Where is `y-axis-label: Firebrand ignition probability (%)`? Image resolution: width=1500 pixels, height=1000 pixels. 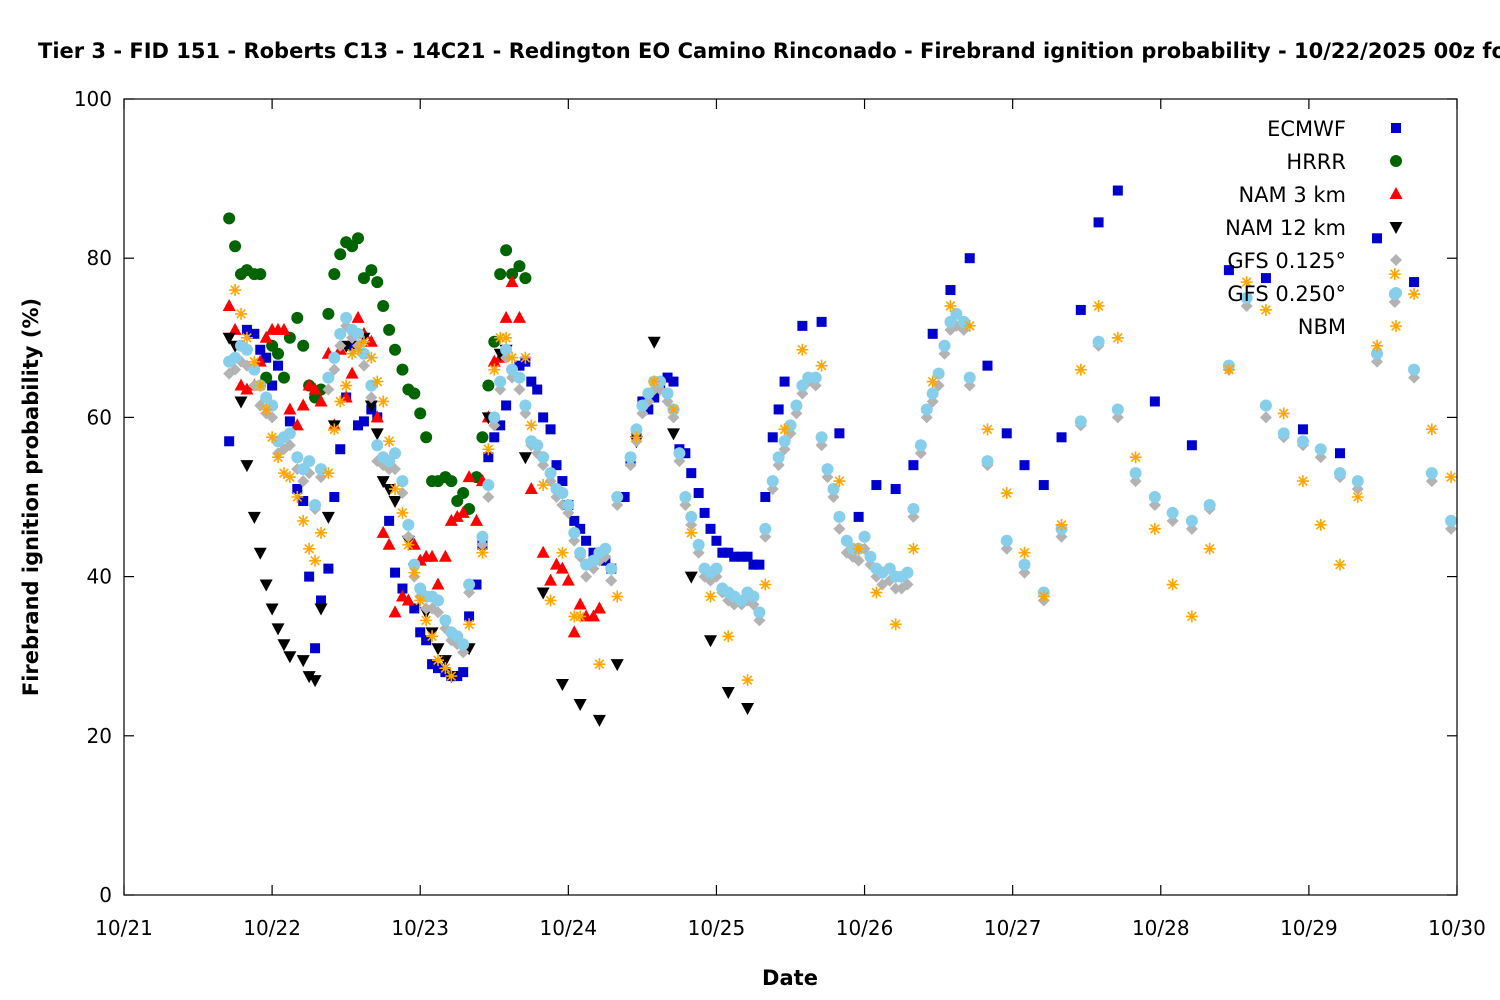 y-axis-label: Firebrand ignition probability (%) is located at coordinates (31, 497).